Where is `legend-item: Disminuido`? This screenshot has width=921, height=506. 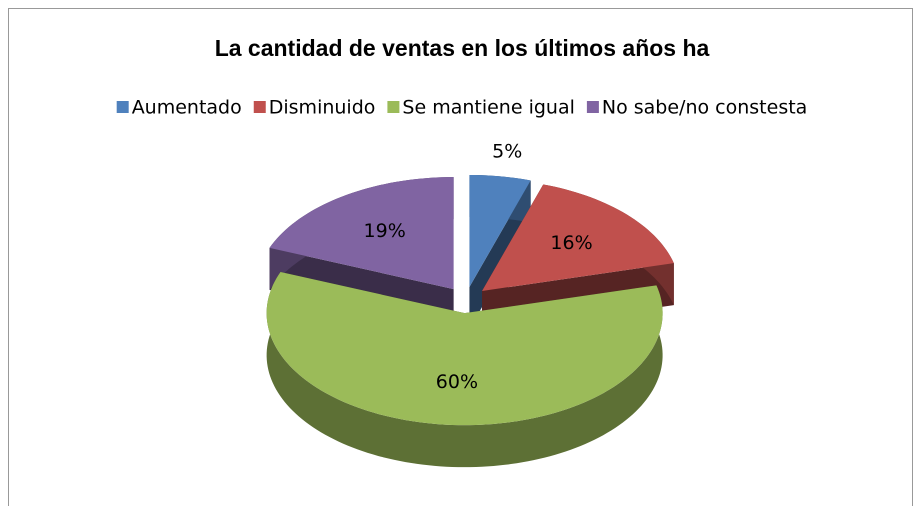 legend-item: Disminuido is located at coordinates (314, 108).